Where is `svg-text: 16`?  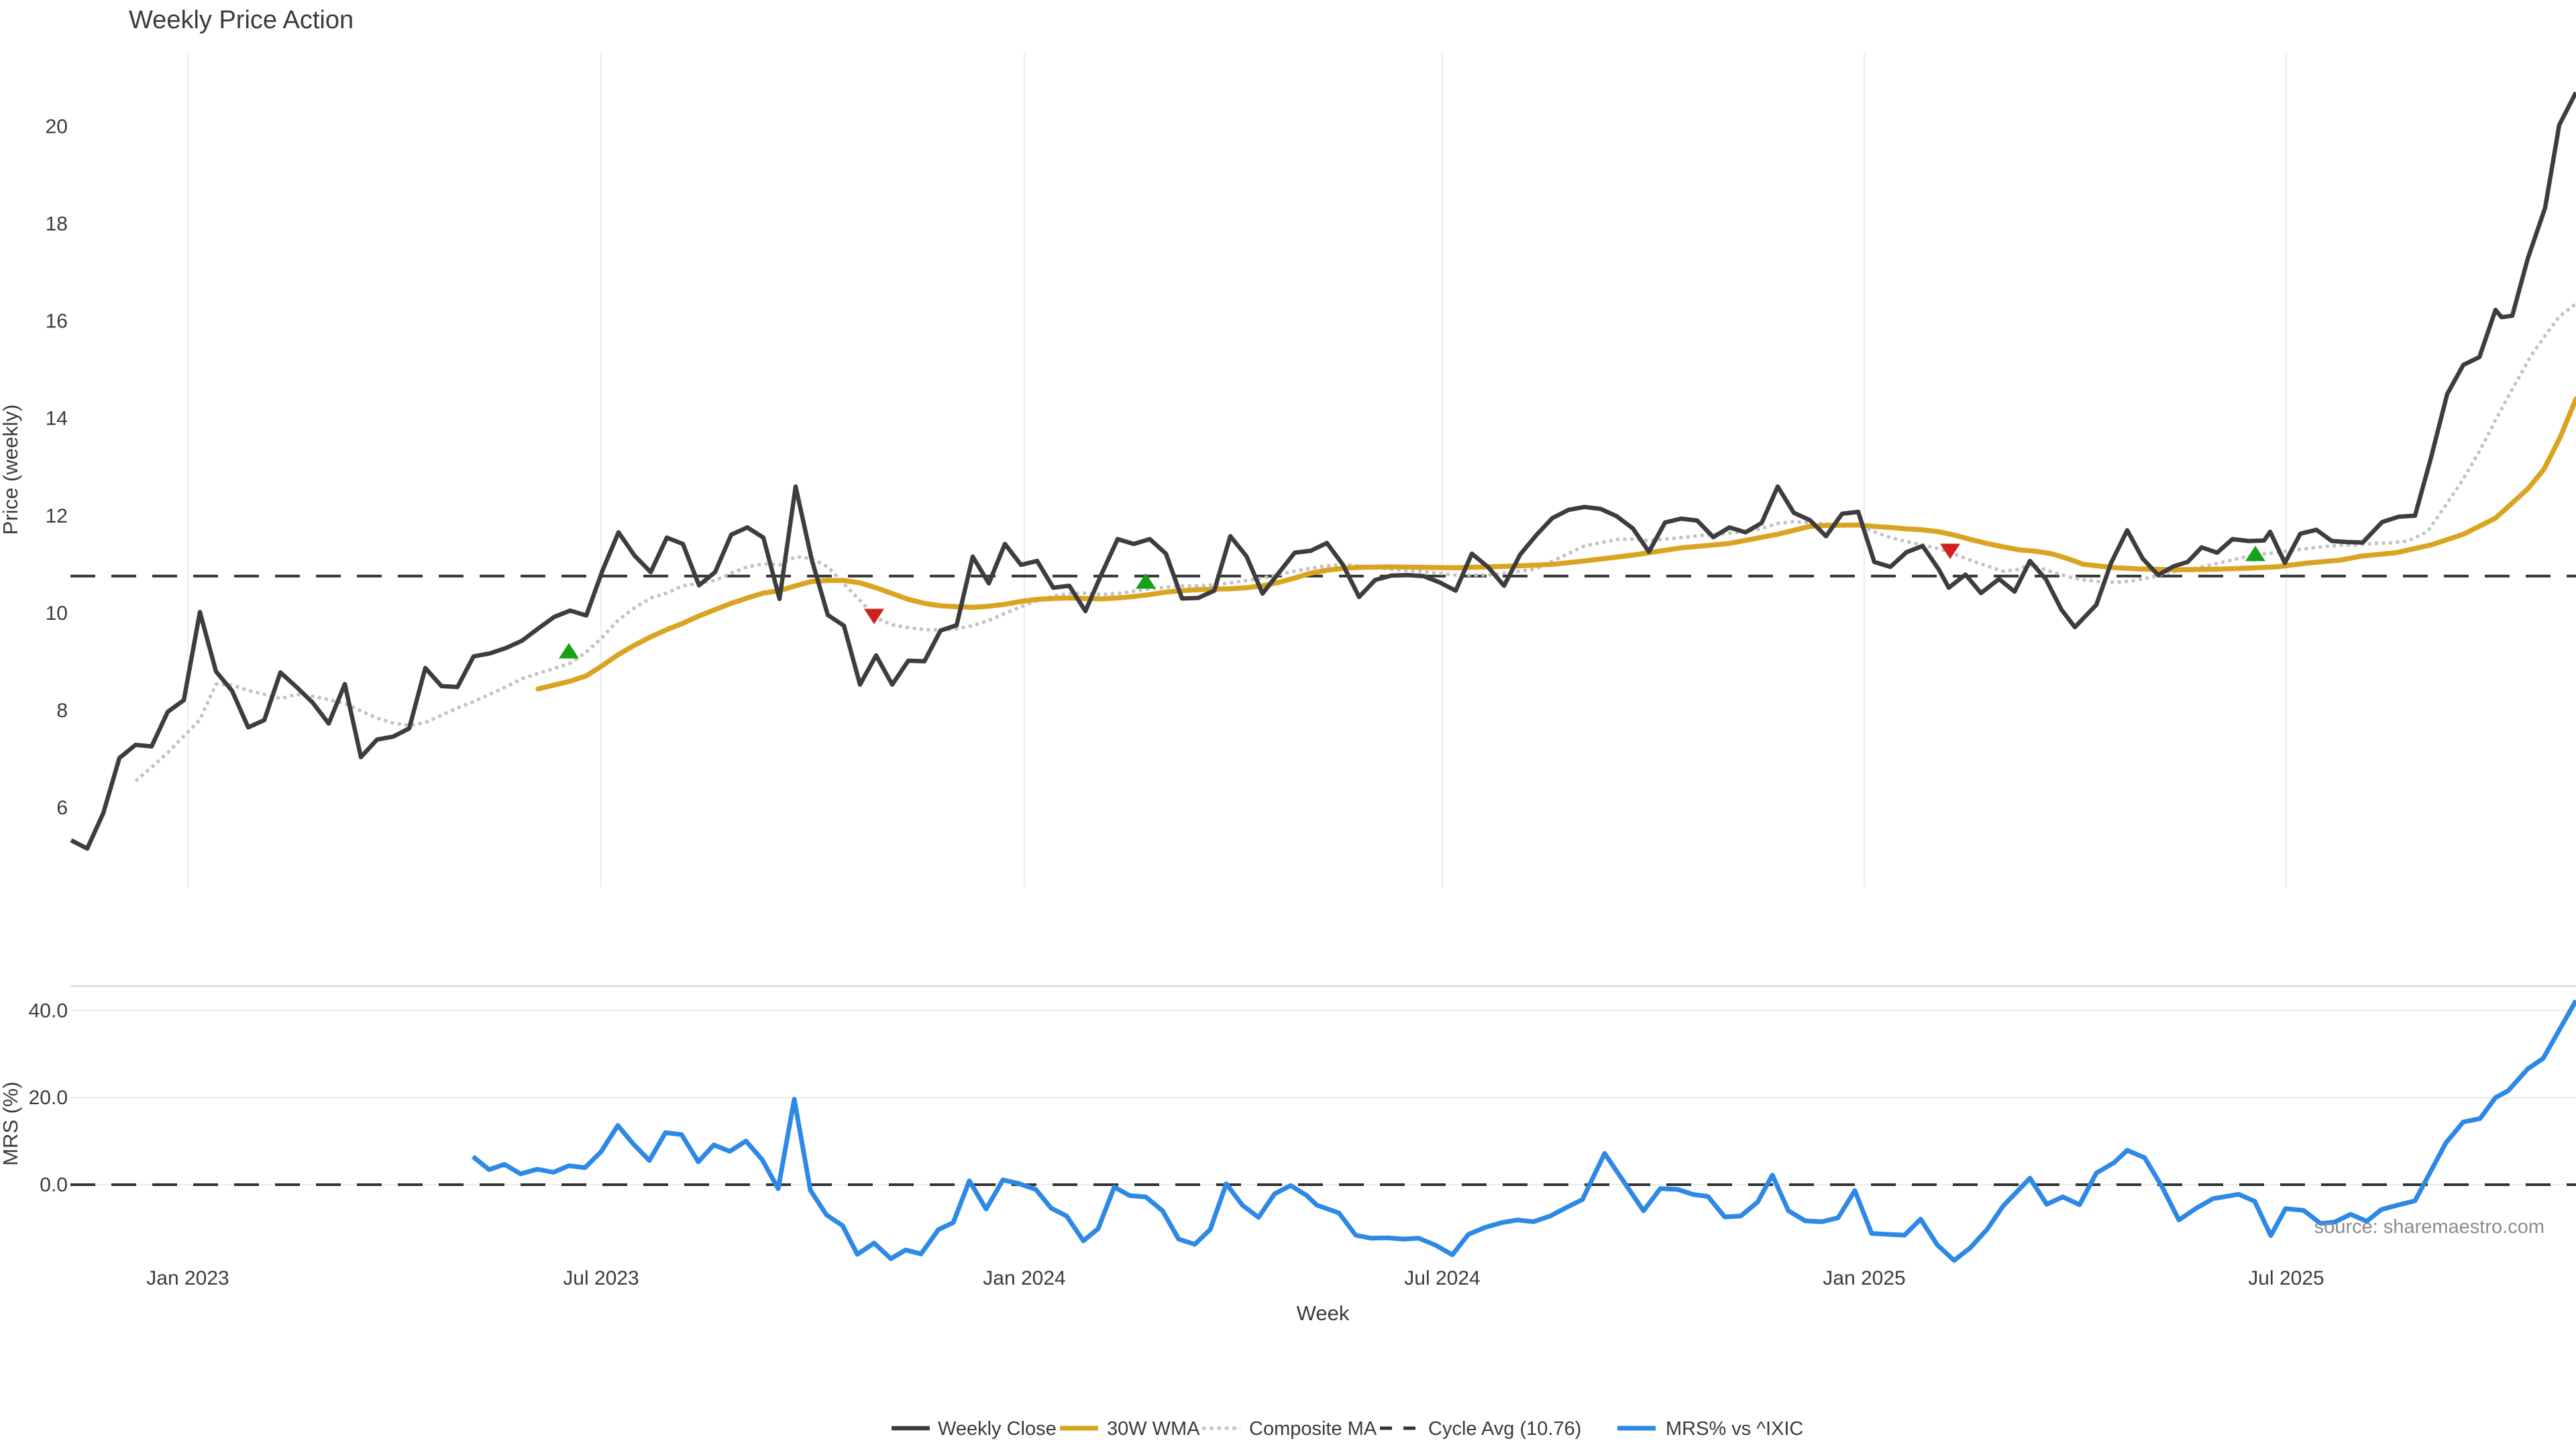 svg-text: 16 is located at coordinates (57, 322).